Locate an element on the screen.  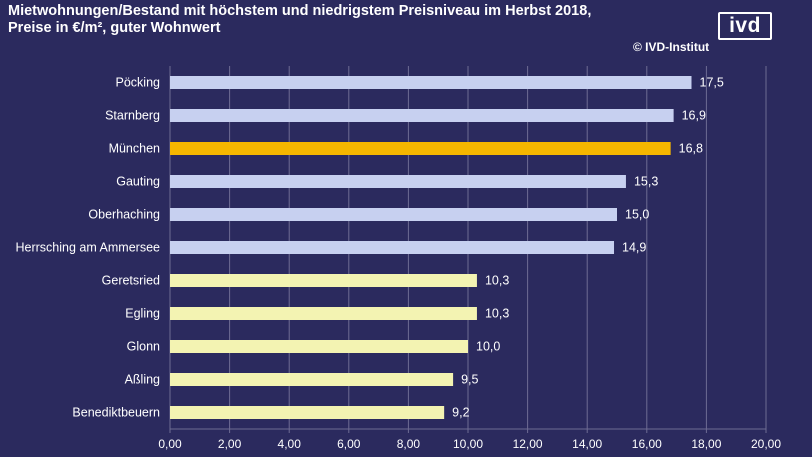
data-label: 15,0 is located at coordinates (637, 215).